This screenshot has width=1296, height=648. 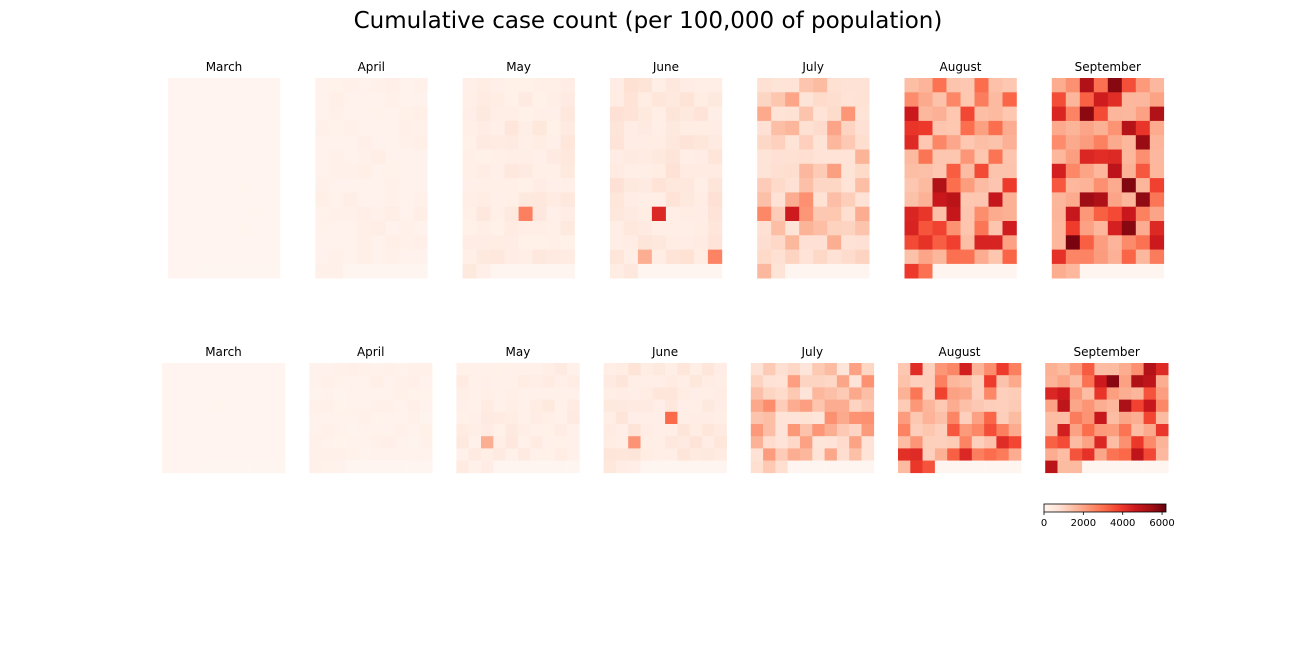 What do you see at coordinates (371, 67) in the screenshot?
I see `top-panel-title-april: April` at bounding box center [371, 67].